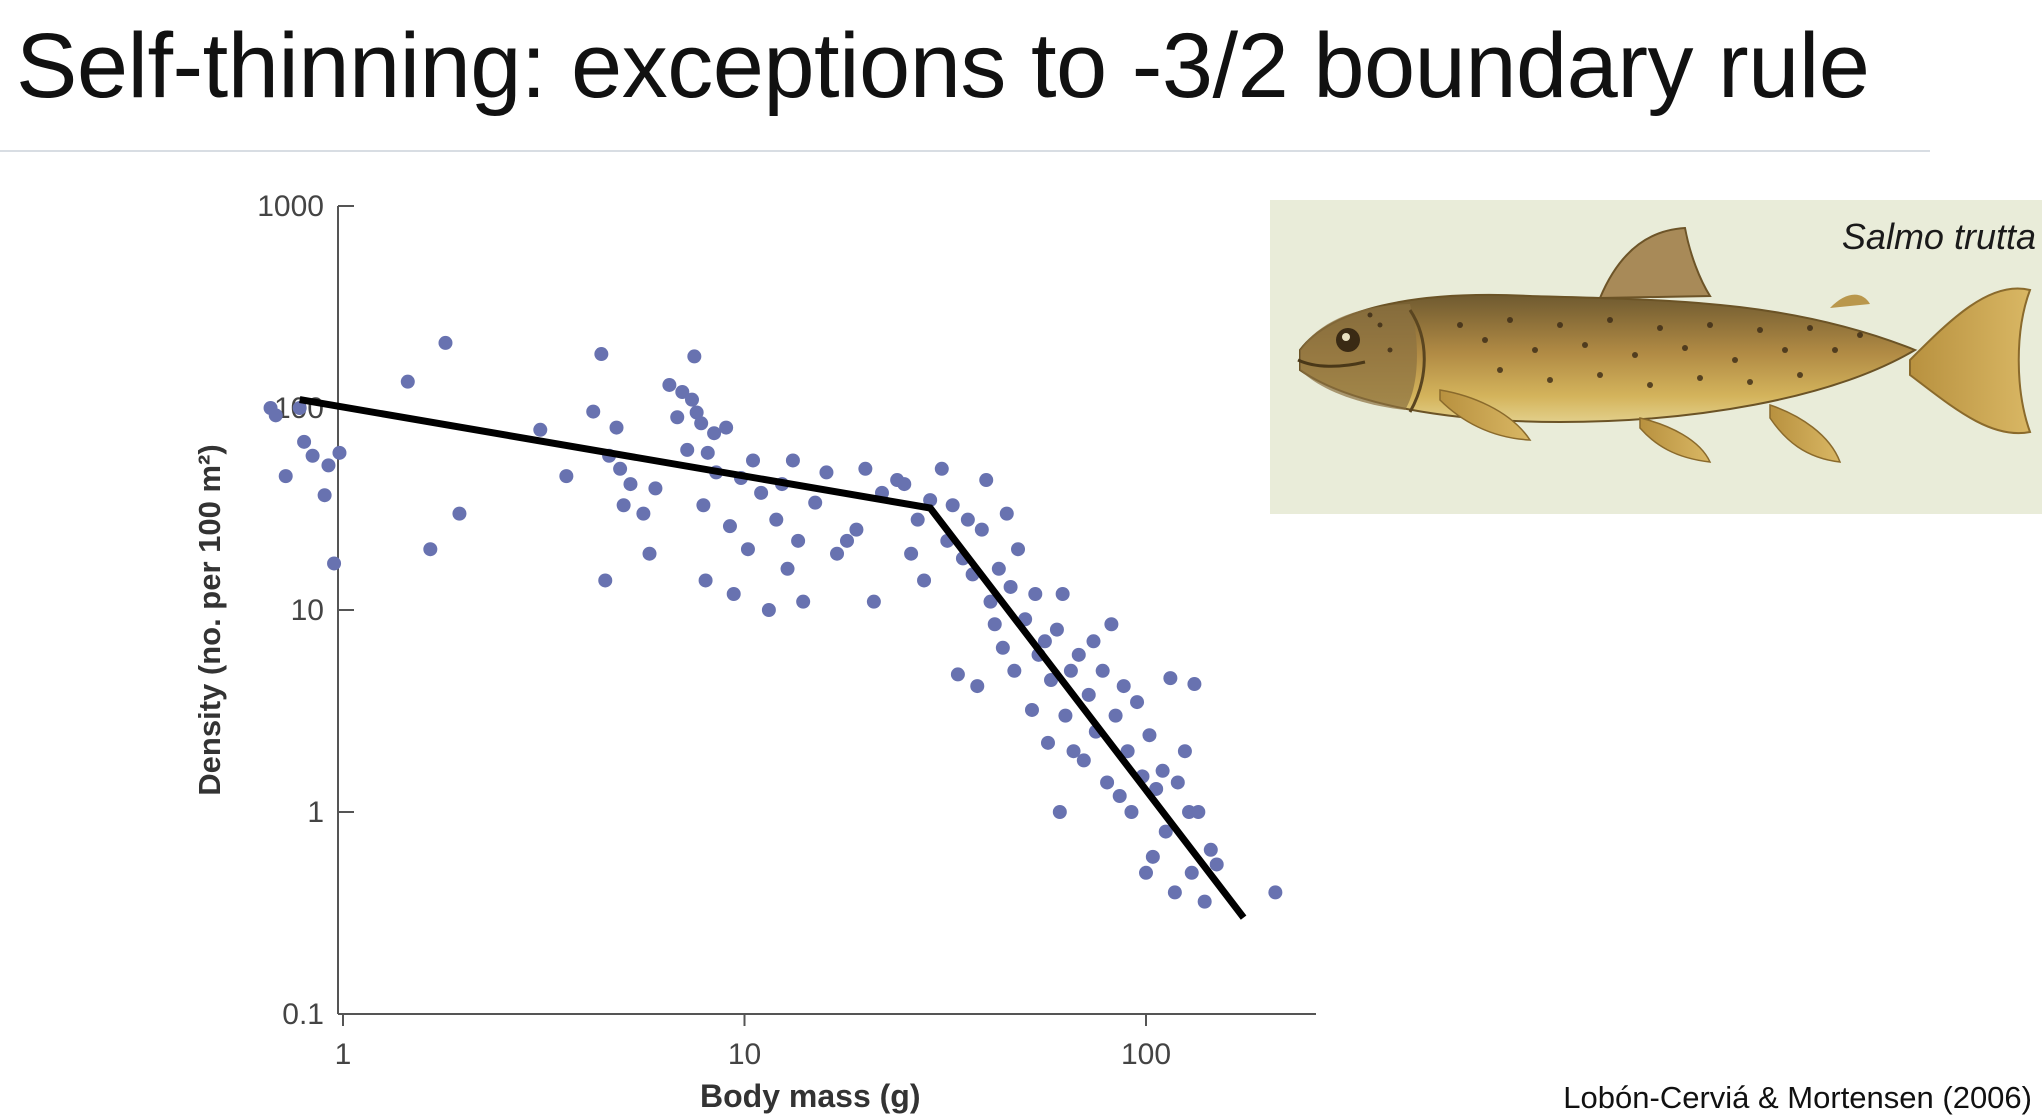 This screenshot has height=1116, width=2042. What do you see at coordinates (810, 1096) in the screenshot?
I see `x-axis-label: Body mass (g)` at bounding box center [810, 1096].